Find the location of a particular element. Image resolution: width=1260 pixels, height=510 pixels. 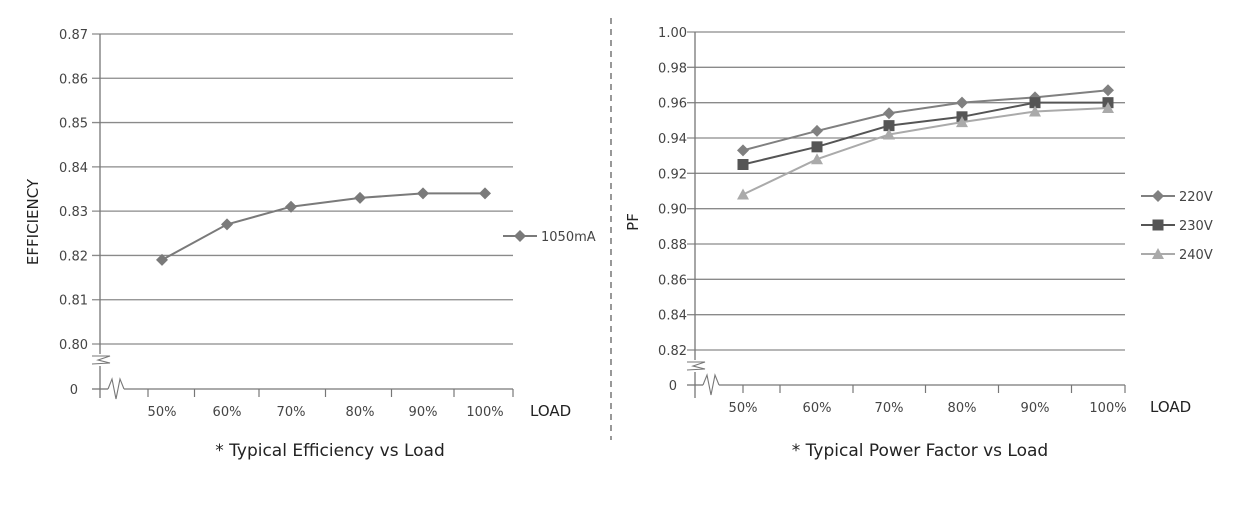

series-220V is located at coordinates (925, 120).